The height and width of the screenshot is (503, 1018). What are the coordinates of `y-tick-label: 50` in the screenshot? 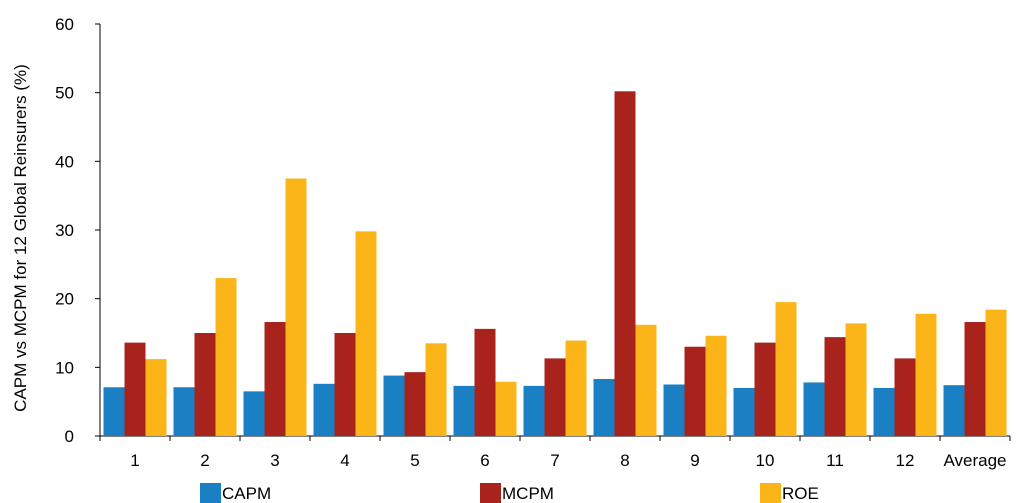 It's located at (64, 93).